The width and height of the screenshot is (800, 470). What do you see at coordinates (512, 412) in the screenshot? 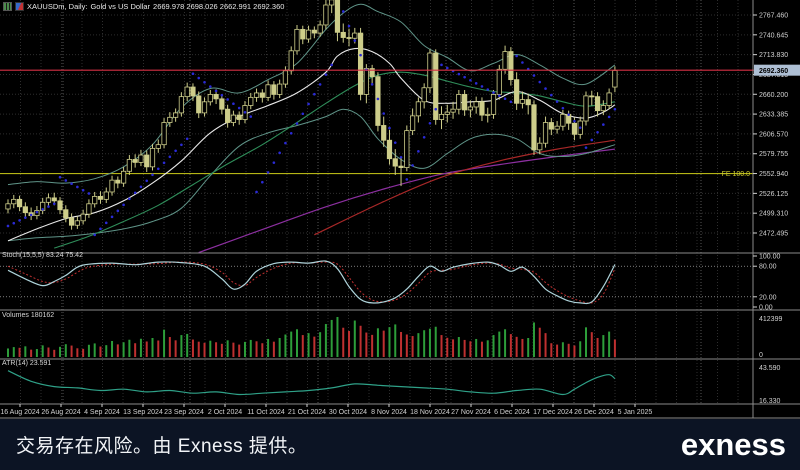
I see `date-tick-label: 6 Dec 2024` at bounding box center [512, 412].